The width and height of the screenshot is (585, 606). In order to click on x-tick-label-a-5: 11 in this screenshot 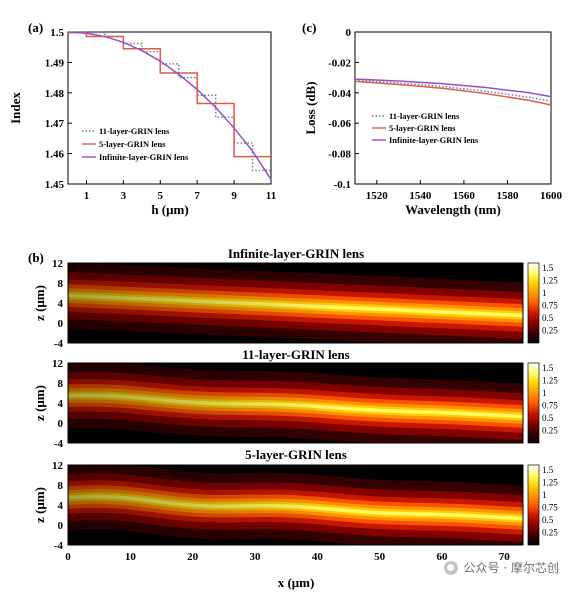, I will do `click(271, 196)`.